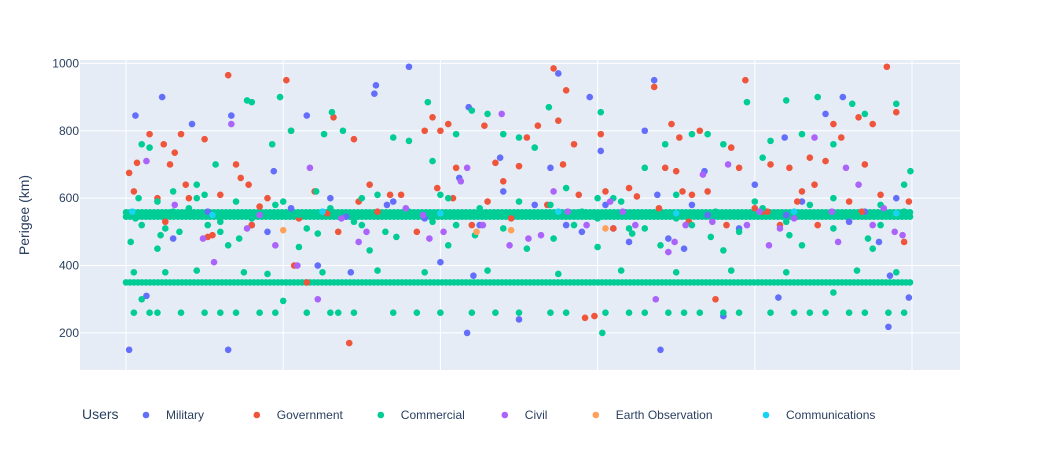  I want to click on data-point-communications, so click(132, 211).